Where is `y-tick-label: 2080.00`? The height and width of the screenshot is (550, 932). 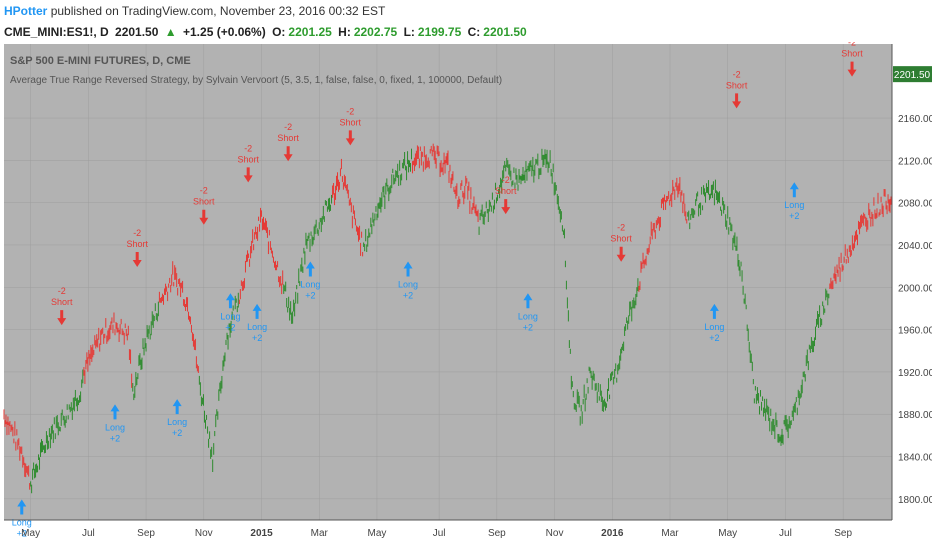
y-tick-label: 2080.00 is located at coordinates (915, 204).